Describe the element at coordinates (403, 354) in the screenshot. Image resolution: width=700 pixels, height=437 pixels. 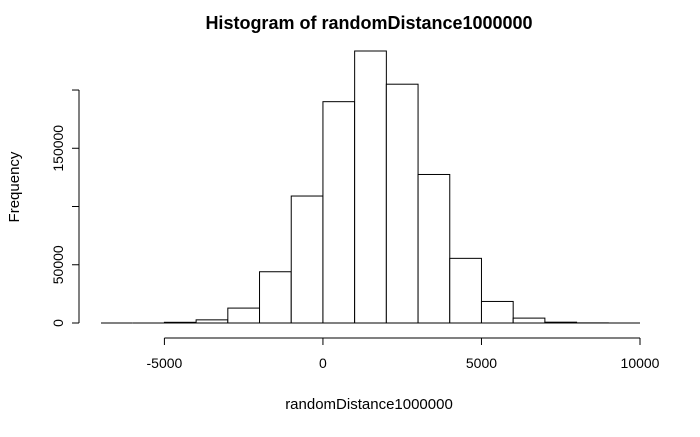
I see `x-axis: -5000 0 5000 10000` at that location.